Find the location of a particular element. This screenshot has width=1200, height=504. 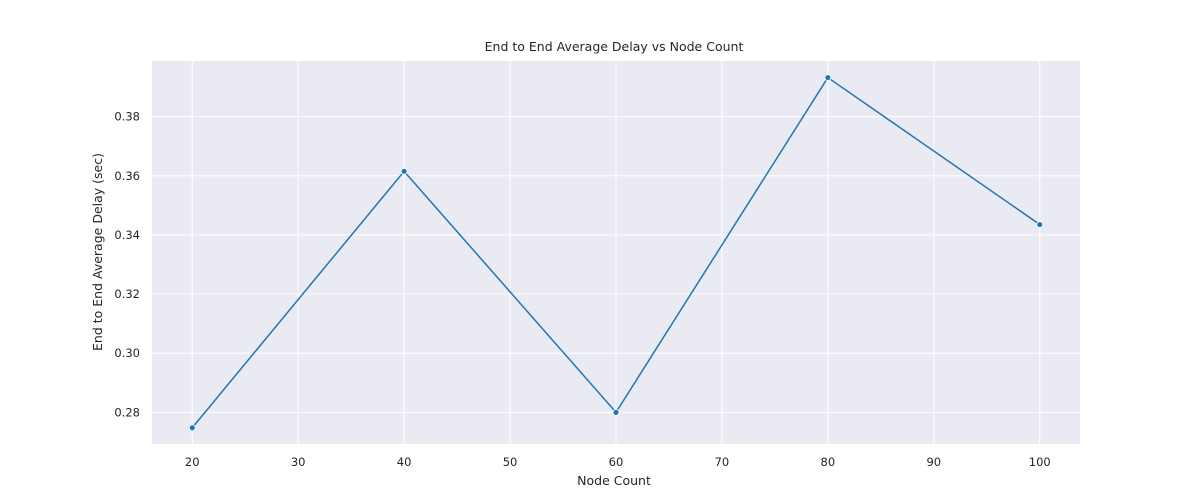

y-axis-ticks: 0.28 0.30 0.32 0.34 0.36 0.38 is located at coordinates (127, 265).